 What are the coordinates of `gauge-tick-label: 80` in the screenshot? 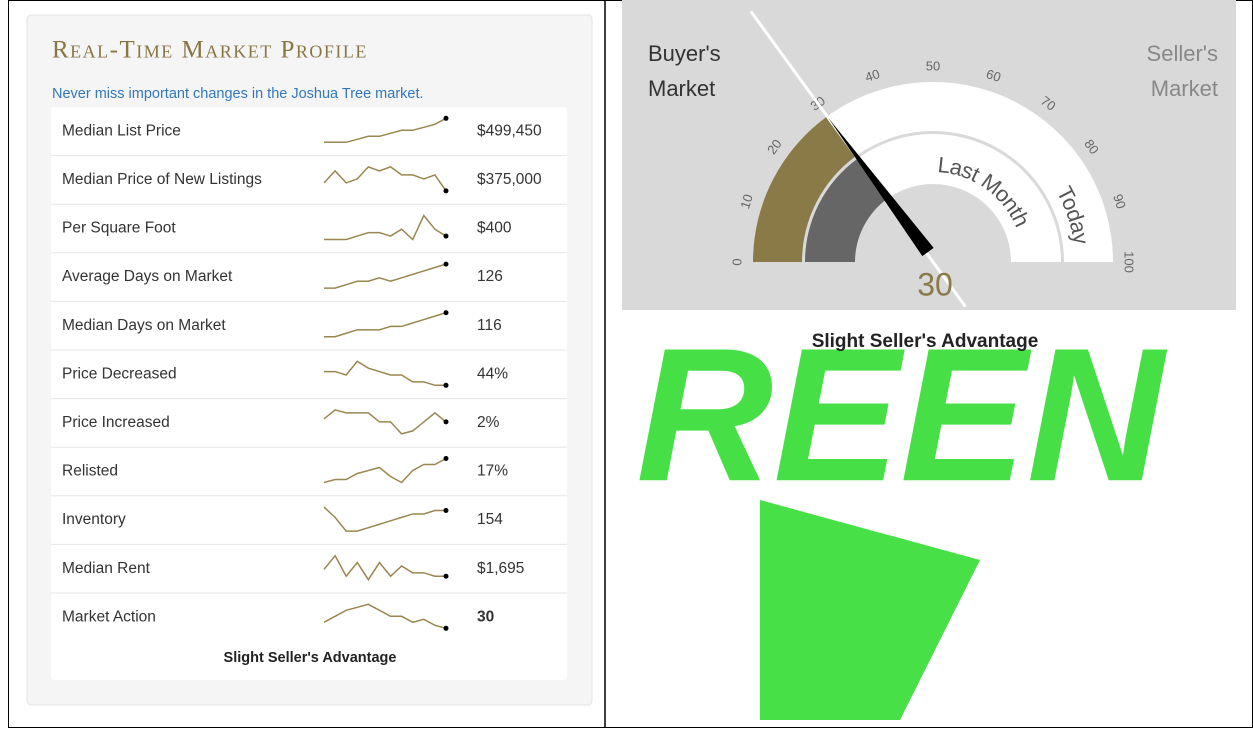 It's located at (1091, 146).